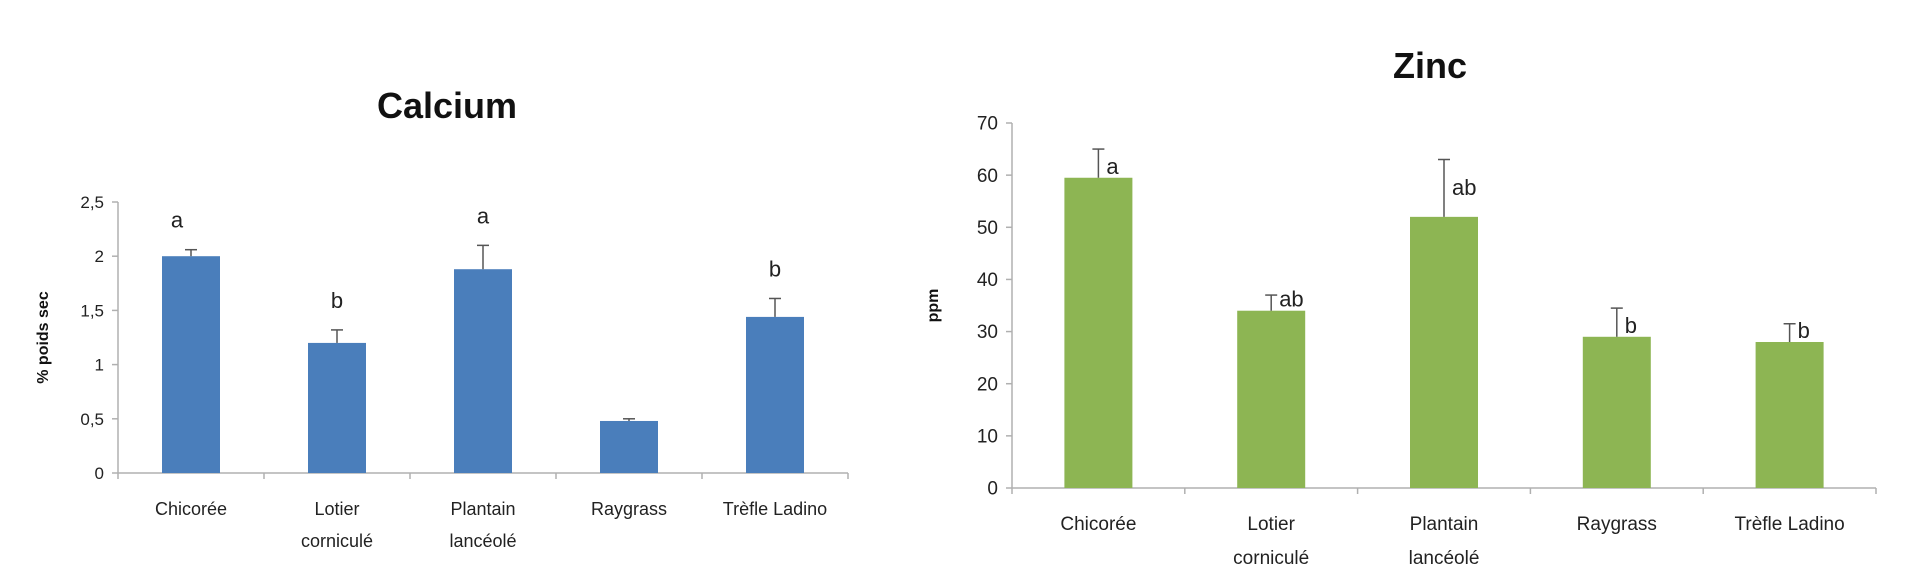 The width and height of the screenshot is (1914, 586). What do you see at coordinates (987, 384) in the screenshot?
I see `zinc-y-tick-label: 20` at bounding box center [987, 384].